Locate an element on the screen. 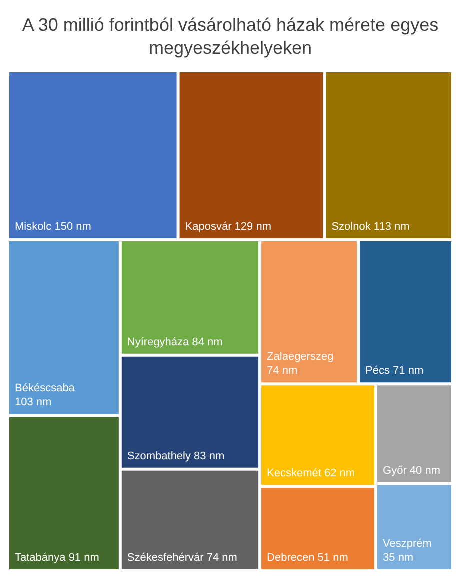  category-label: Zalaegerszeg is located at coordinates (300, 356).